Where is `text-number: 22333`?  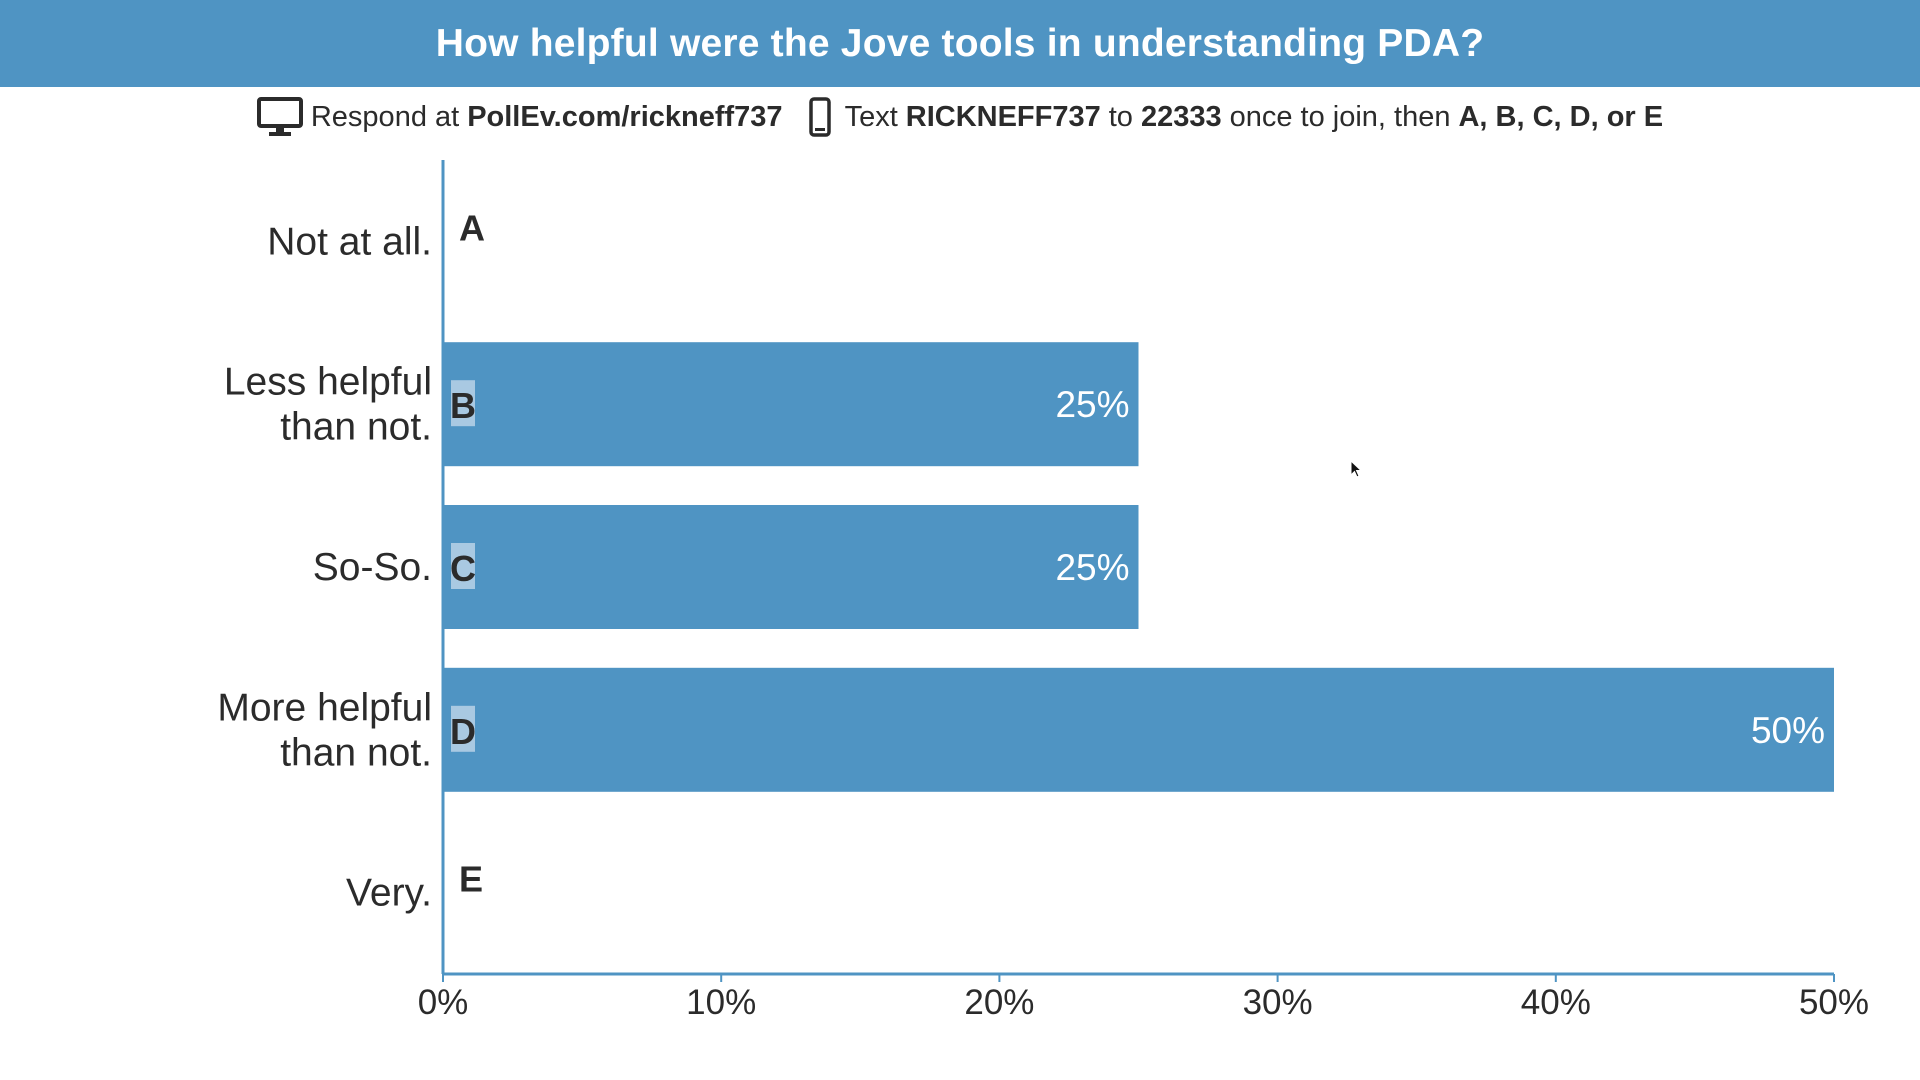
text-number: 22333 is located at coordinates (1181, 116).